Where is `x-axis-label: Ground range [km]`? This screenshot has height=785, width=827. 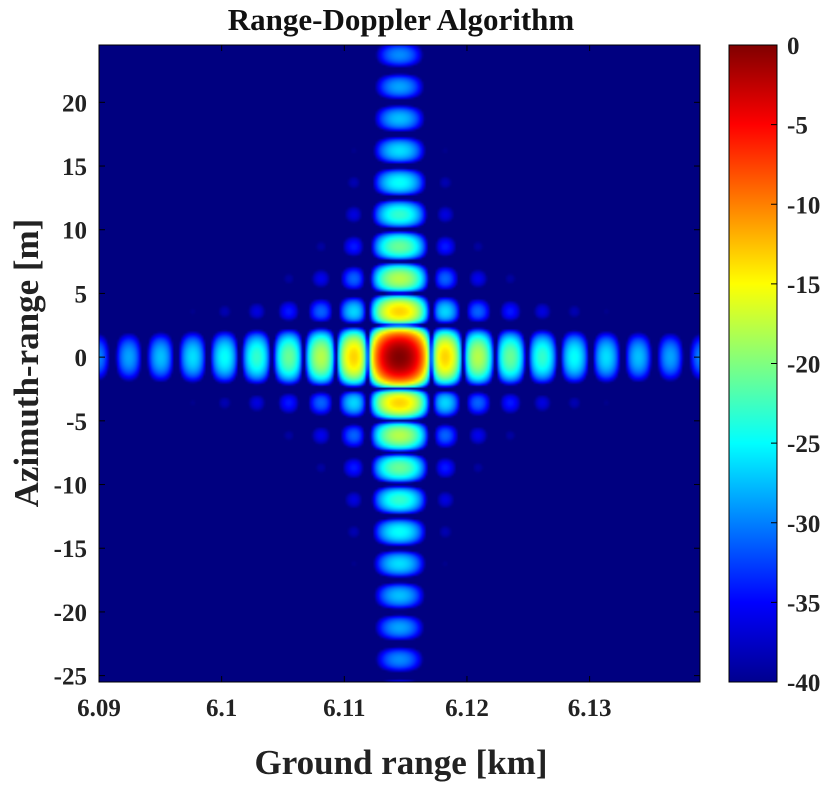 x-axis-label: Ground range [km] is located at coordinates (401, 762).